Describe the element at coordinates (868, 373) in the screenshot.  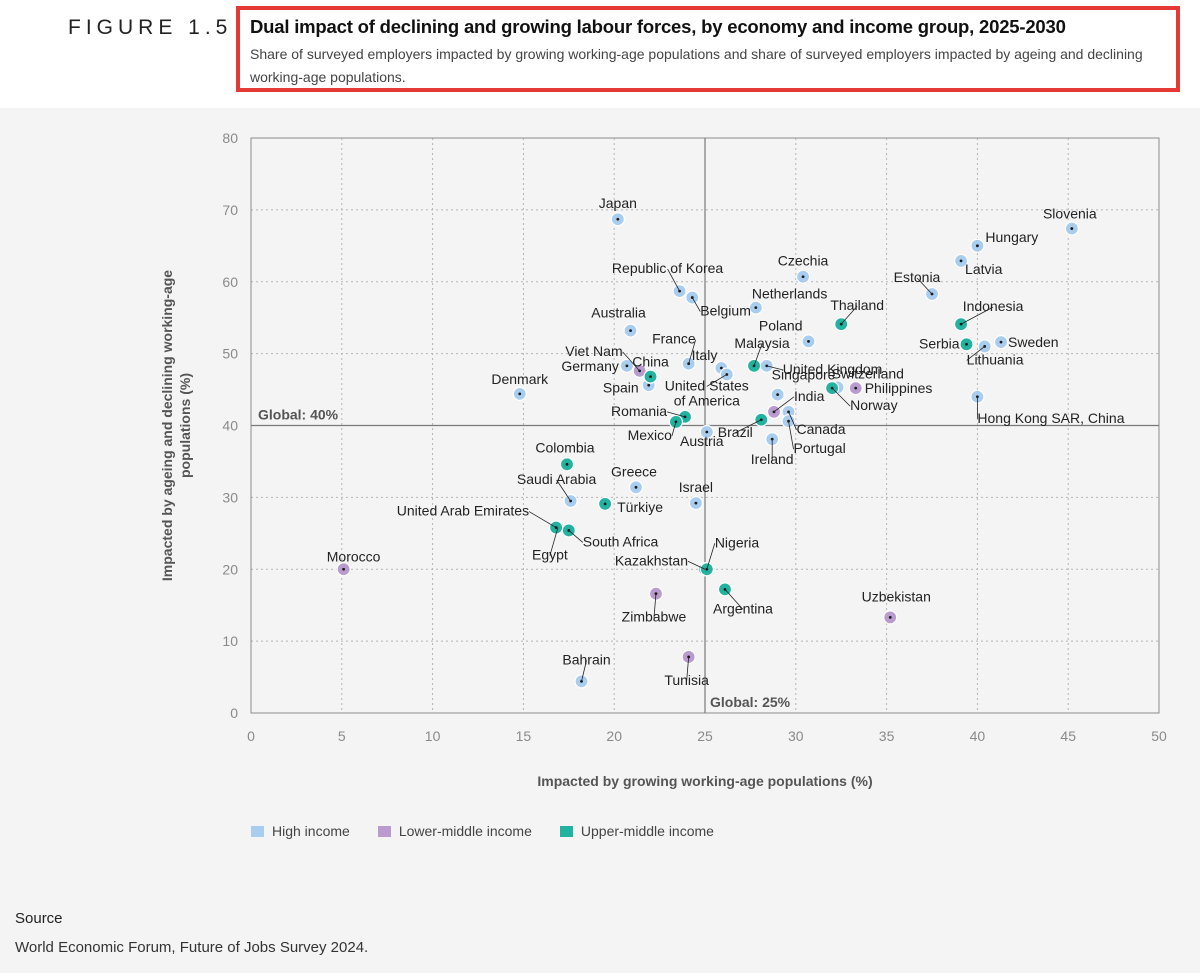
I see `point-label: Switzerland` at that location.